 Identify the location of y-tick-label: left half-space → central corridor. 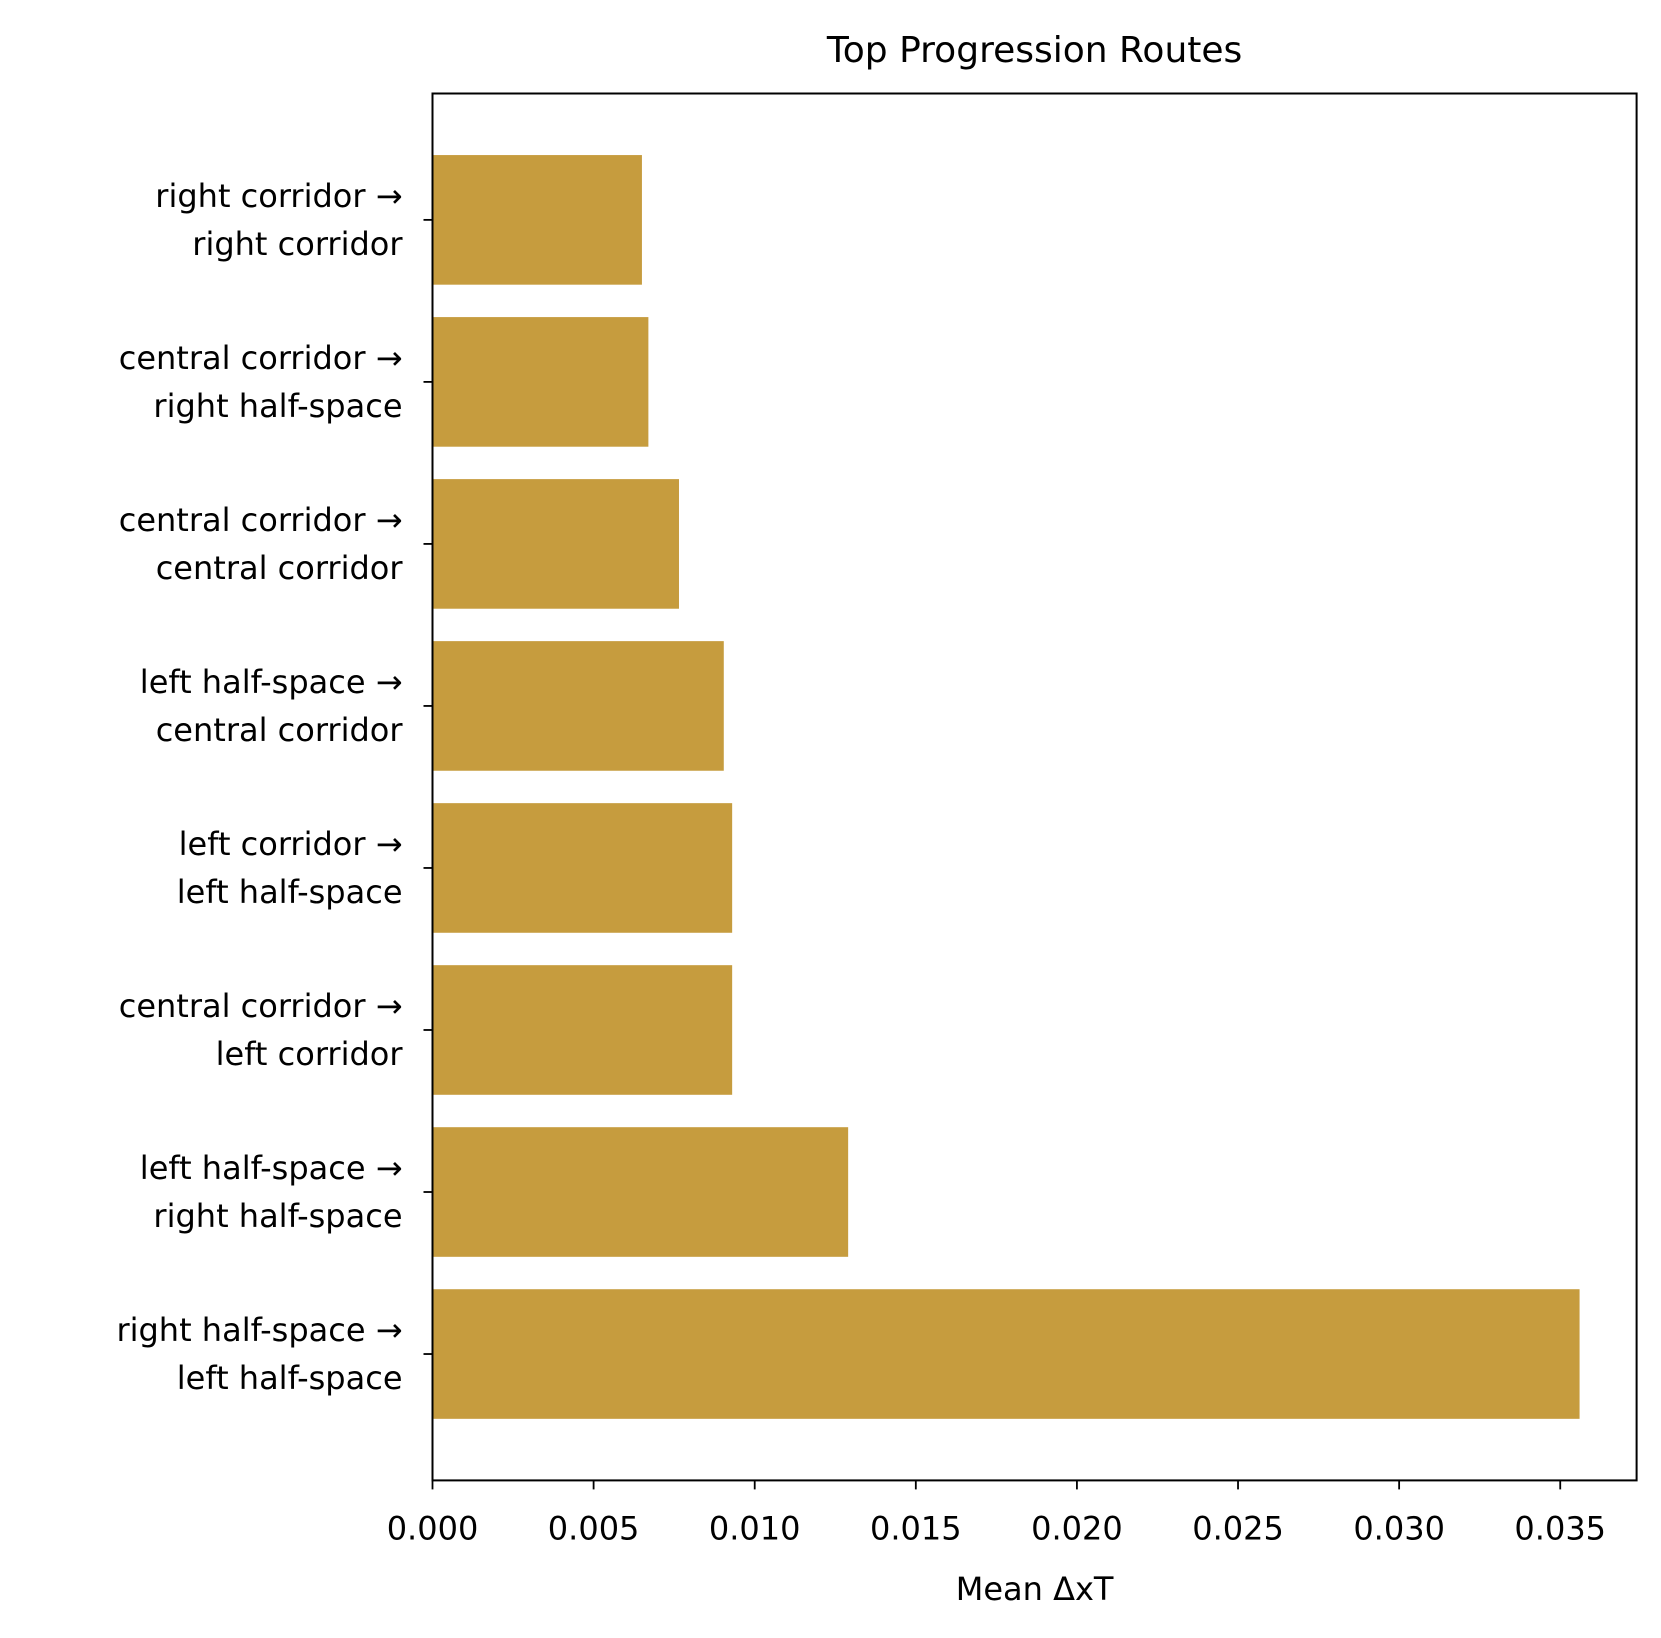
(271, 705).